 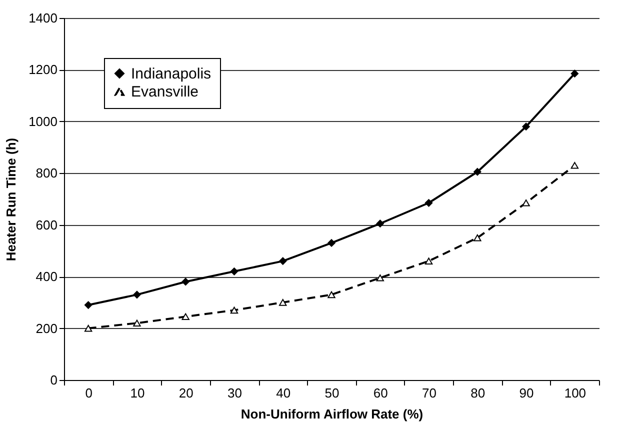 I want to click on x-tick-label: 50, so click(x=332, y=393).